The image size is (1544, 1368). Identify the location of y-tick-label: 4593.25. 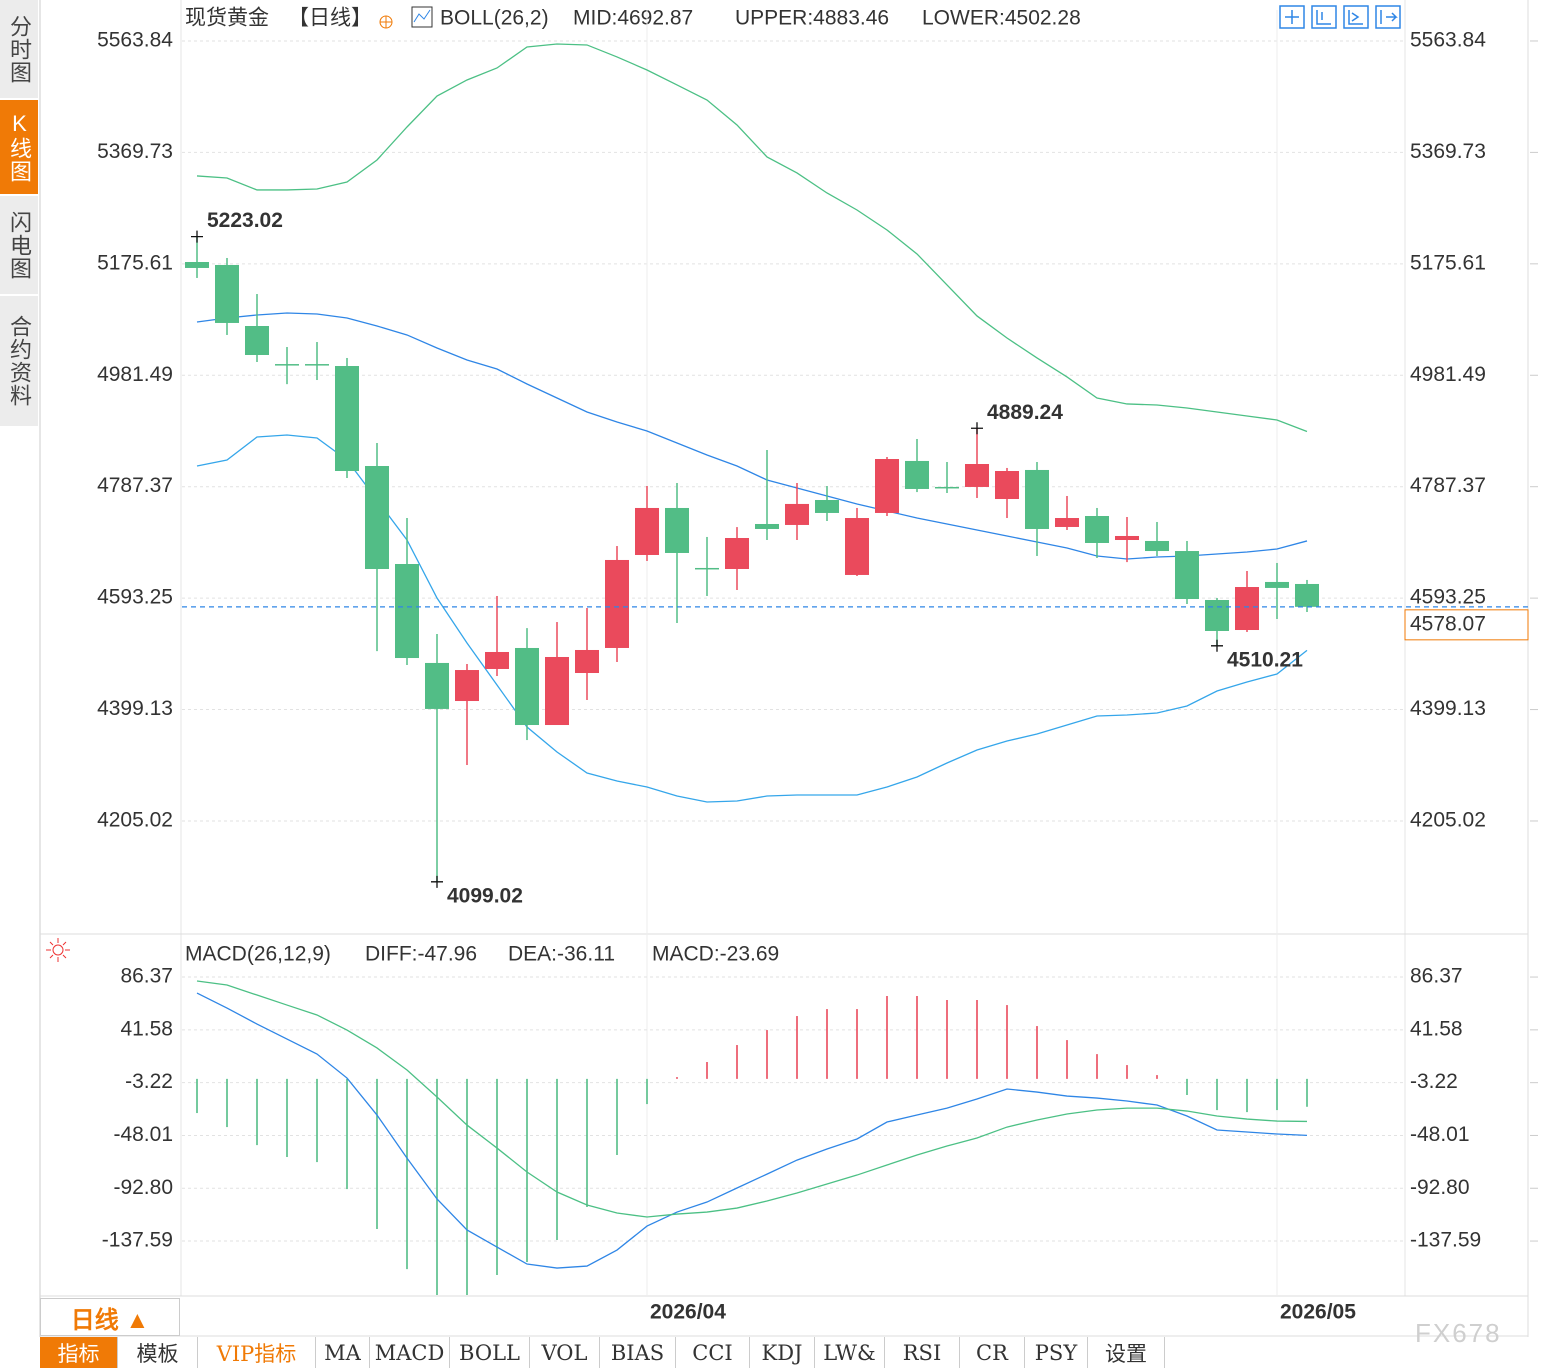
(135, 597).